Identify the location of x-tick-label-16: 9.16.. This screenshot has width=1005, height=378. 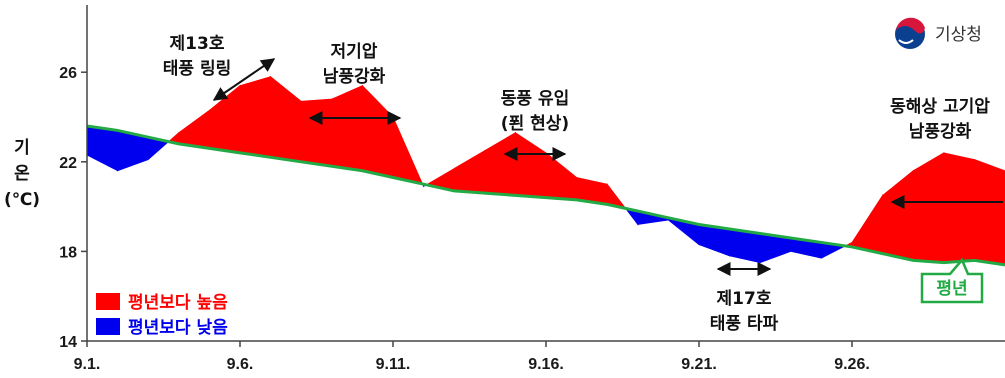
(546, 364).